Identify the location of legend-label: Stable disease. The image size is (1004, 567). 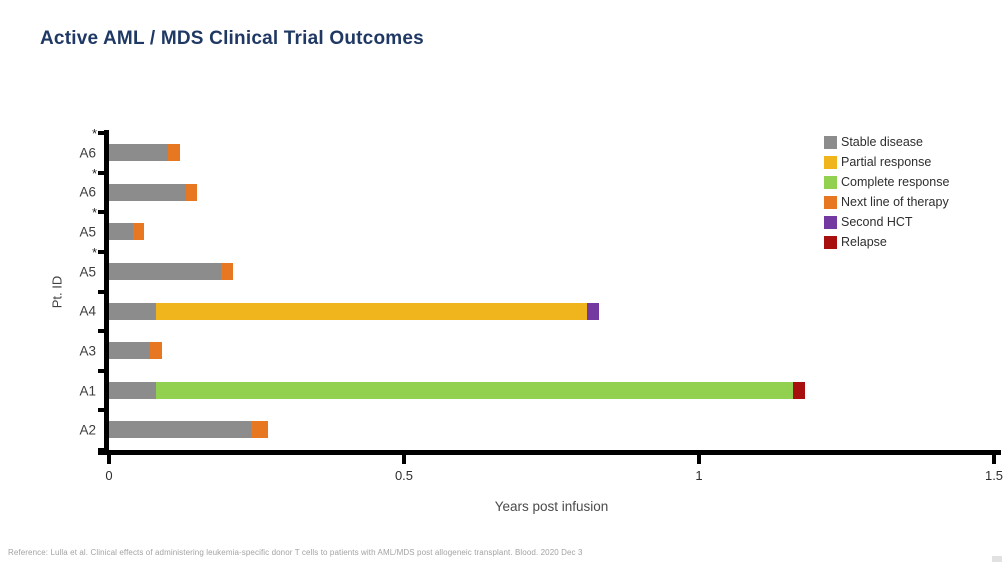
(882, 142).